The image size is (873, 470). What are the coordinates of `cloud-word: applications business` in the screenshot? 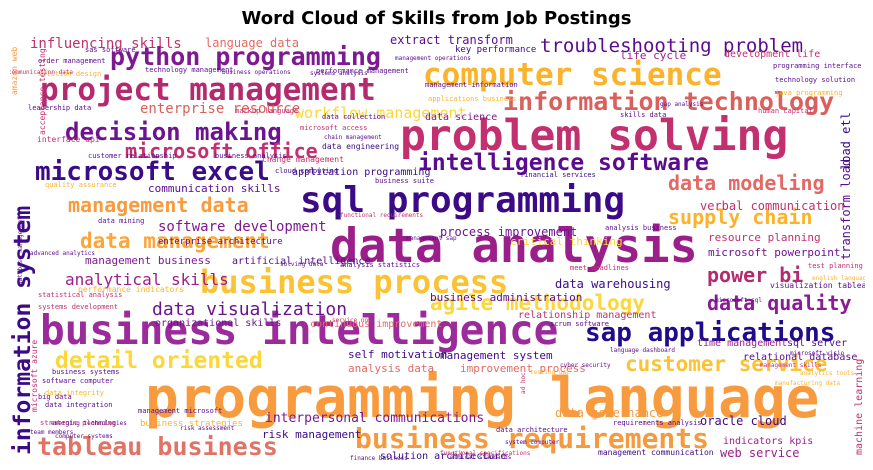 It's located at (472, 99).